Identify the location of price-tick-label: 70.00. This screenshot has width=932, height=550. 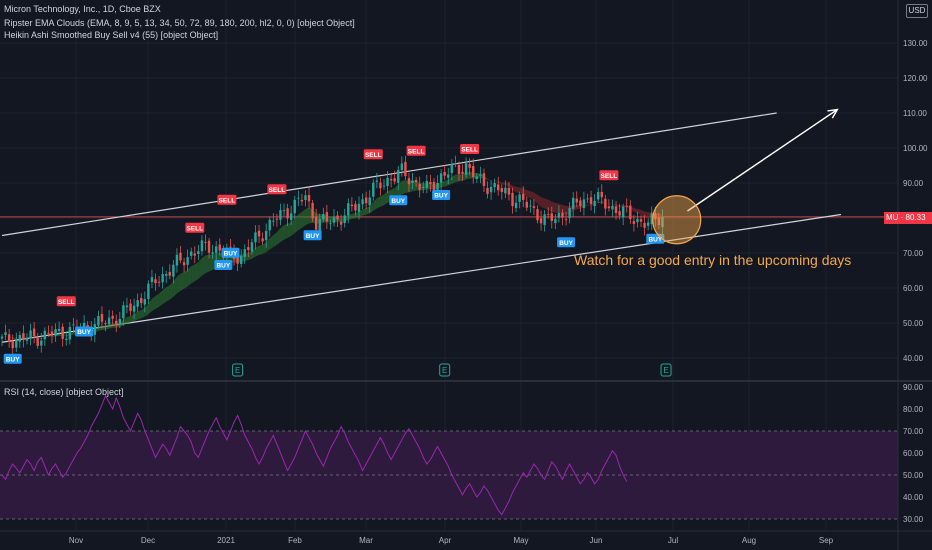
(913, 253).